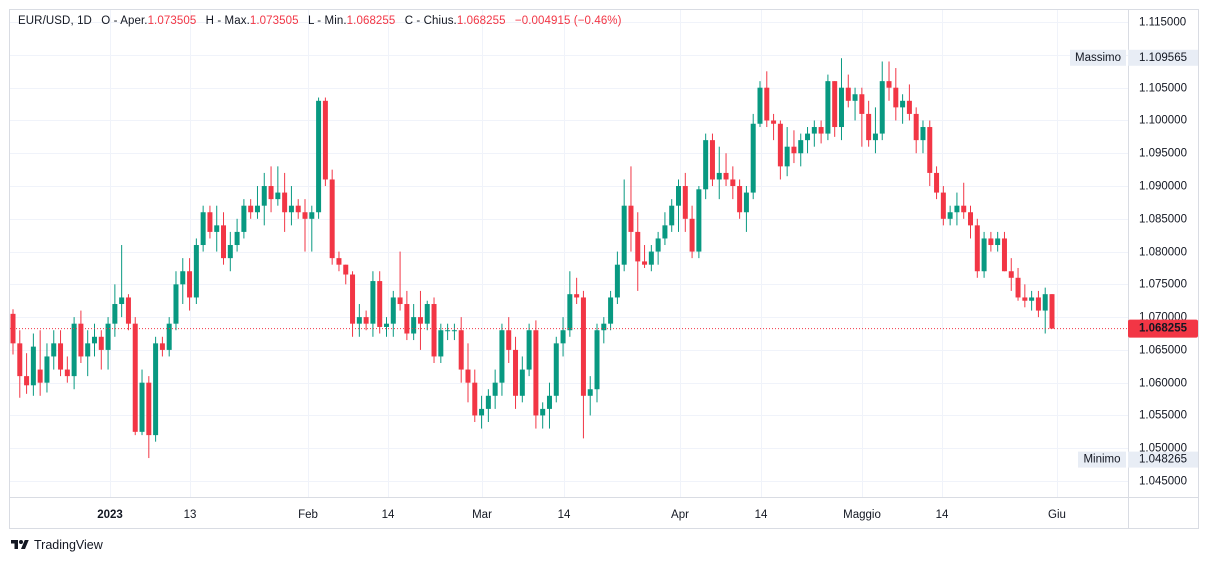 The height and width of the screenshot is (564, 1209). I want to click on last-price-value: 1.068255, so click(1163, 329).